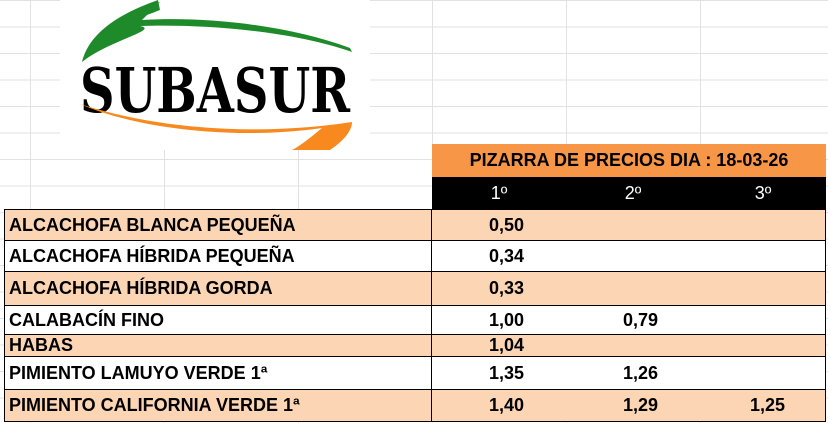 The width and height of the screenshot is (828, 423). What do you see at coordinates (218, 405) in the screenshot?
I see `product-name: PIMIENTO CALIFORNIA VERDE 1ª` at bounding box center [218, 405].